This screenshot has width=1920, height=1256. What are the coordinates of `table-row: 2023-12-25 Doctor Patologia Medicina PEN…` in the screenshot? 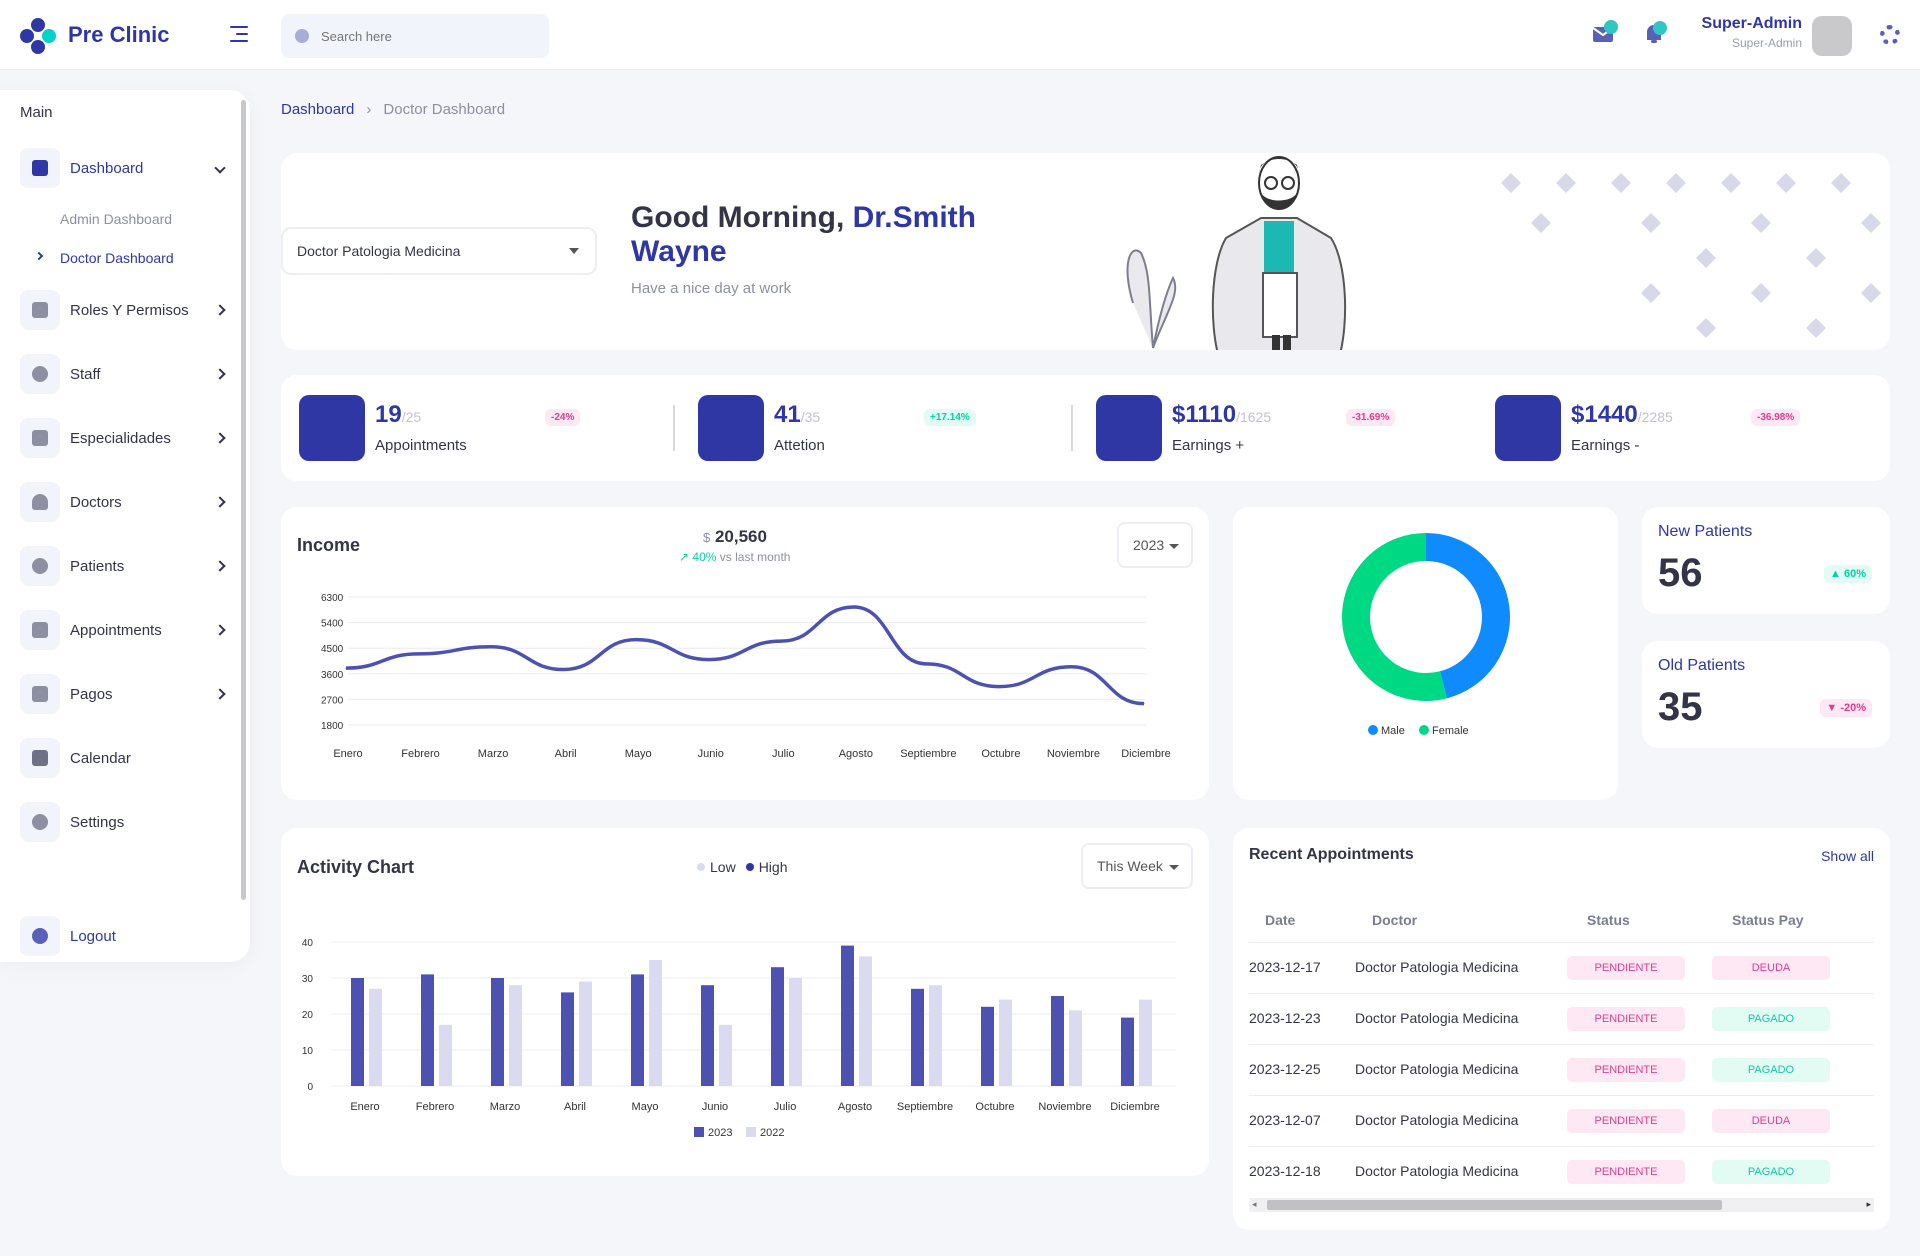 It's located at (1561, 1069).